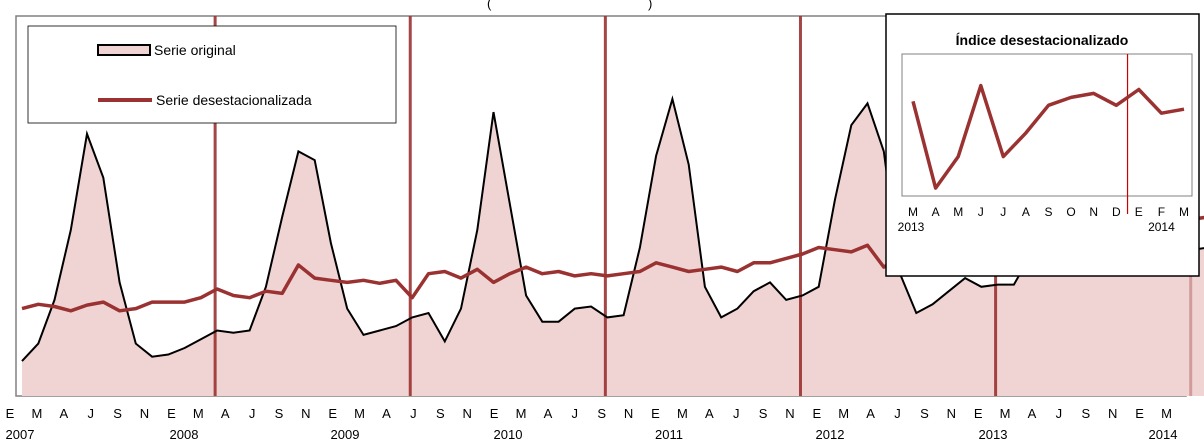  I want to click on inset-x-tick-label: E, so click(1139, 212).